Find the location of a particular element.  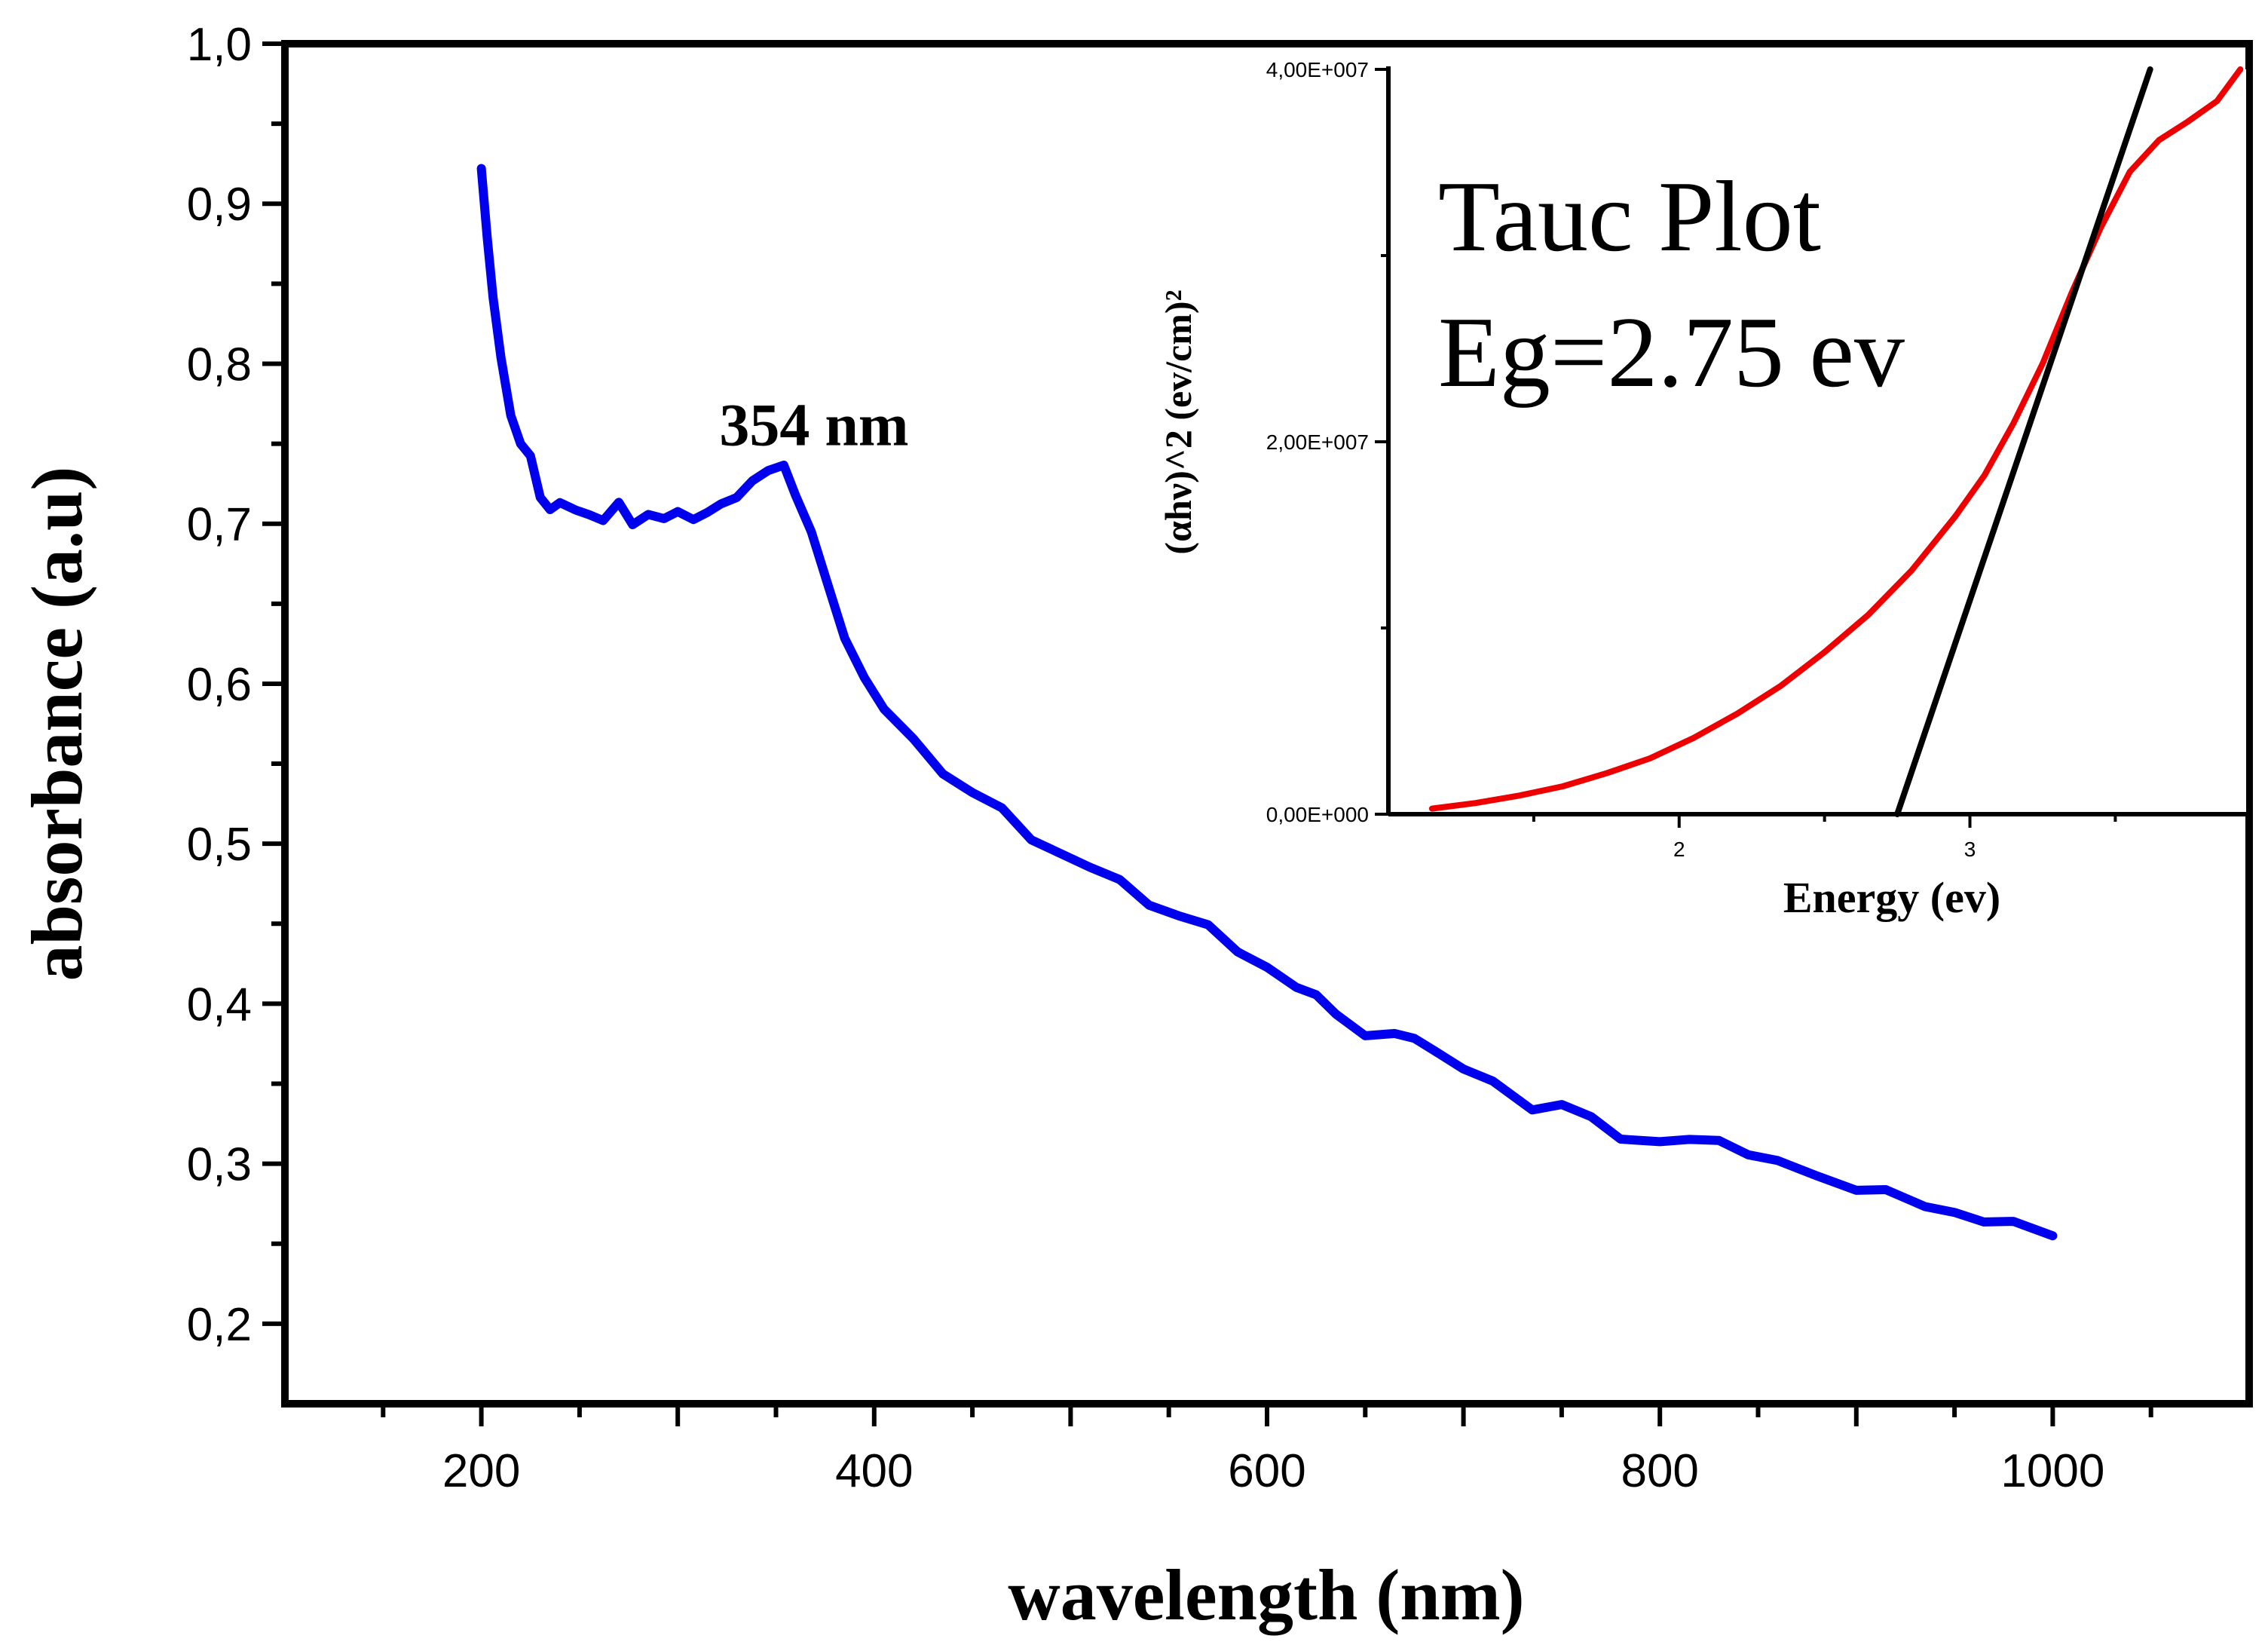

y-tick-label: 1,0 is located at coordinates (219, 45).